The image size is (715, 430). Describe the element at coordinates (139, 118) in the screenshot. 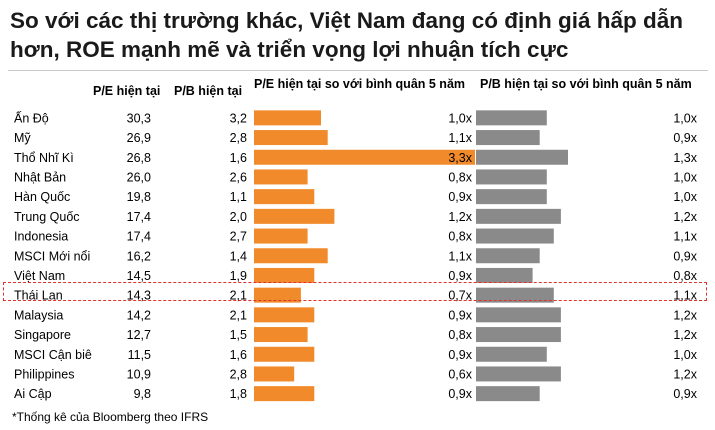

I see `pe-value: 30,3` at that location.